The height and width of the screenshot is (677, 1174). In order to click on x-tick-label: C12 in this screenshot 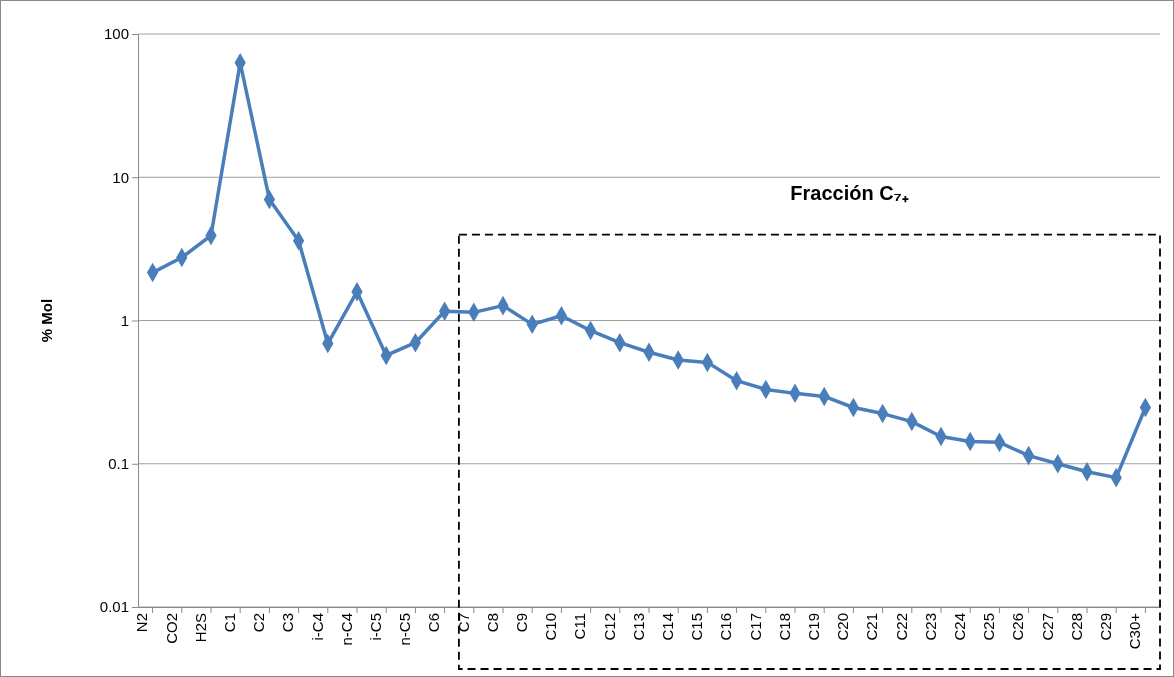, I will do `click(609, 627)`.